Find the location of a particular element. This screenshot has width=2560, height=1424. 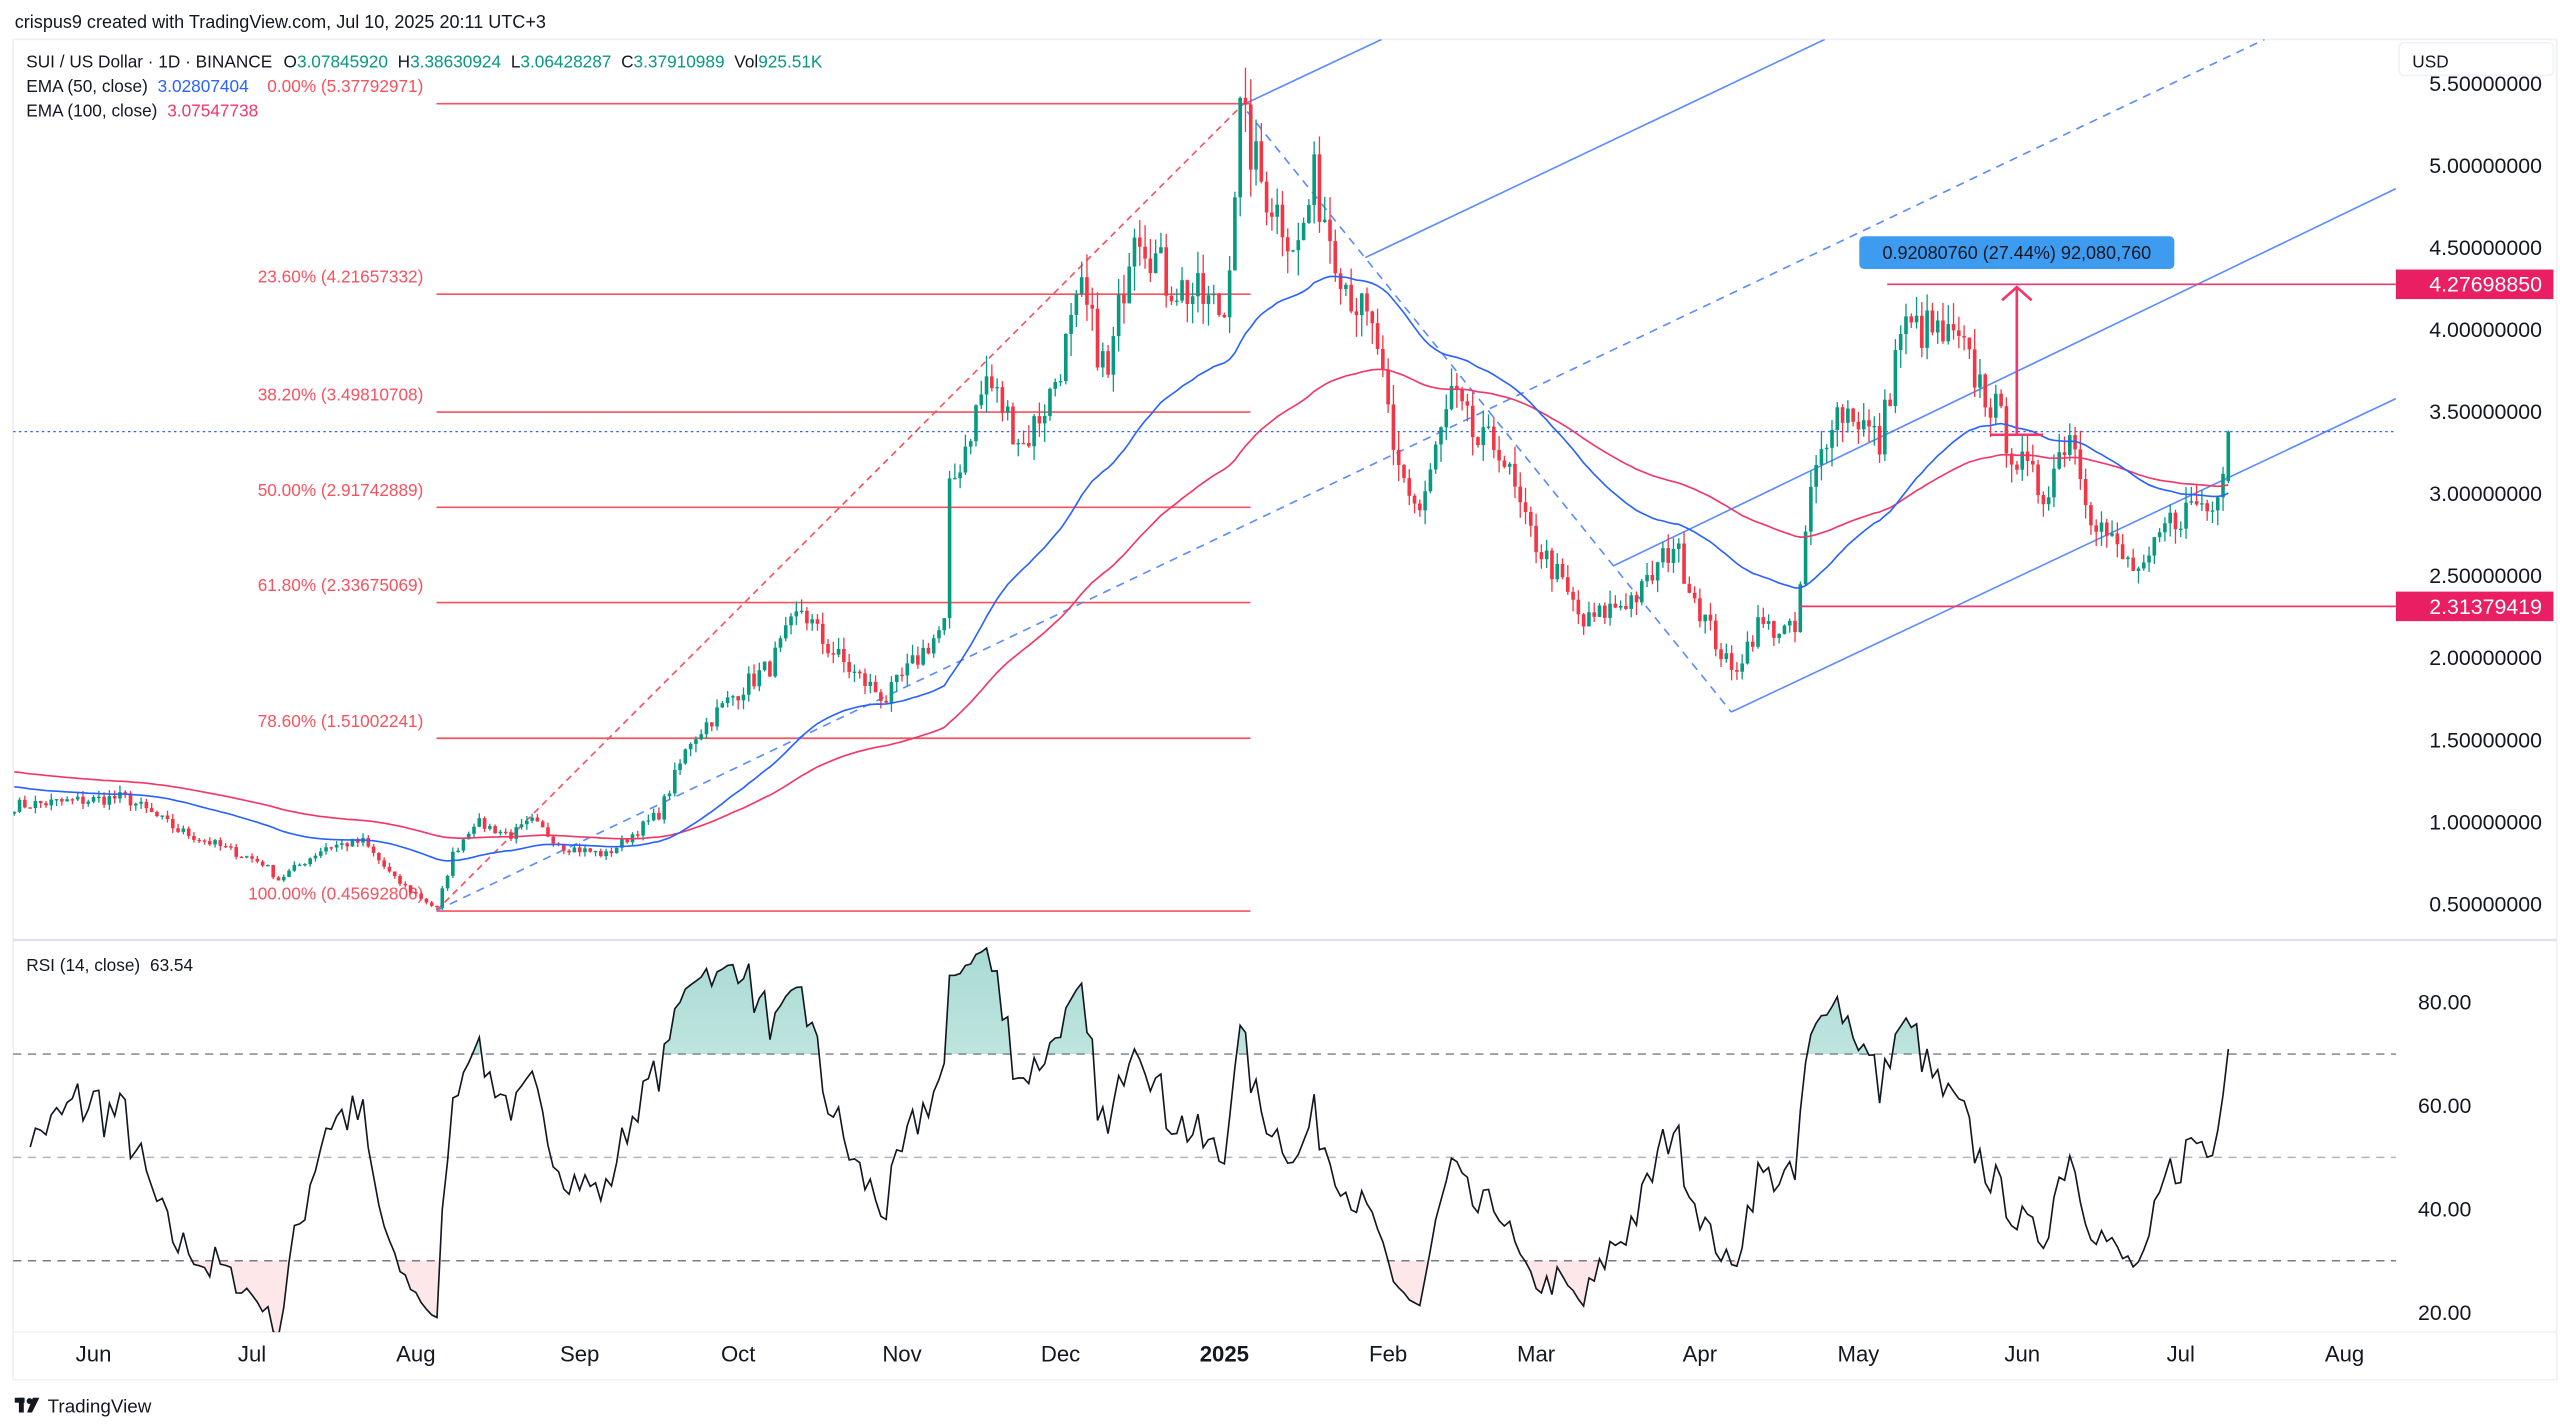

time-tick: Aug is located at coordinates (415, 1354).